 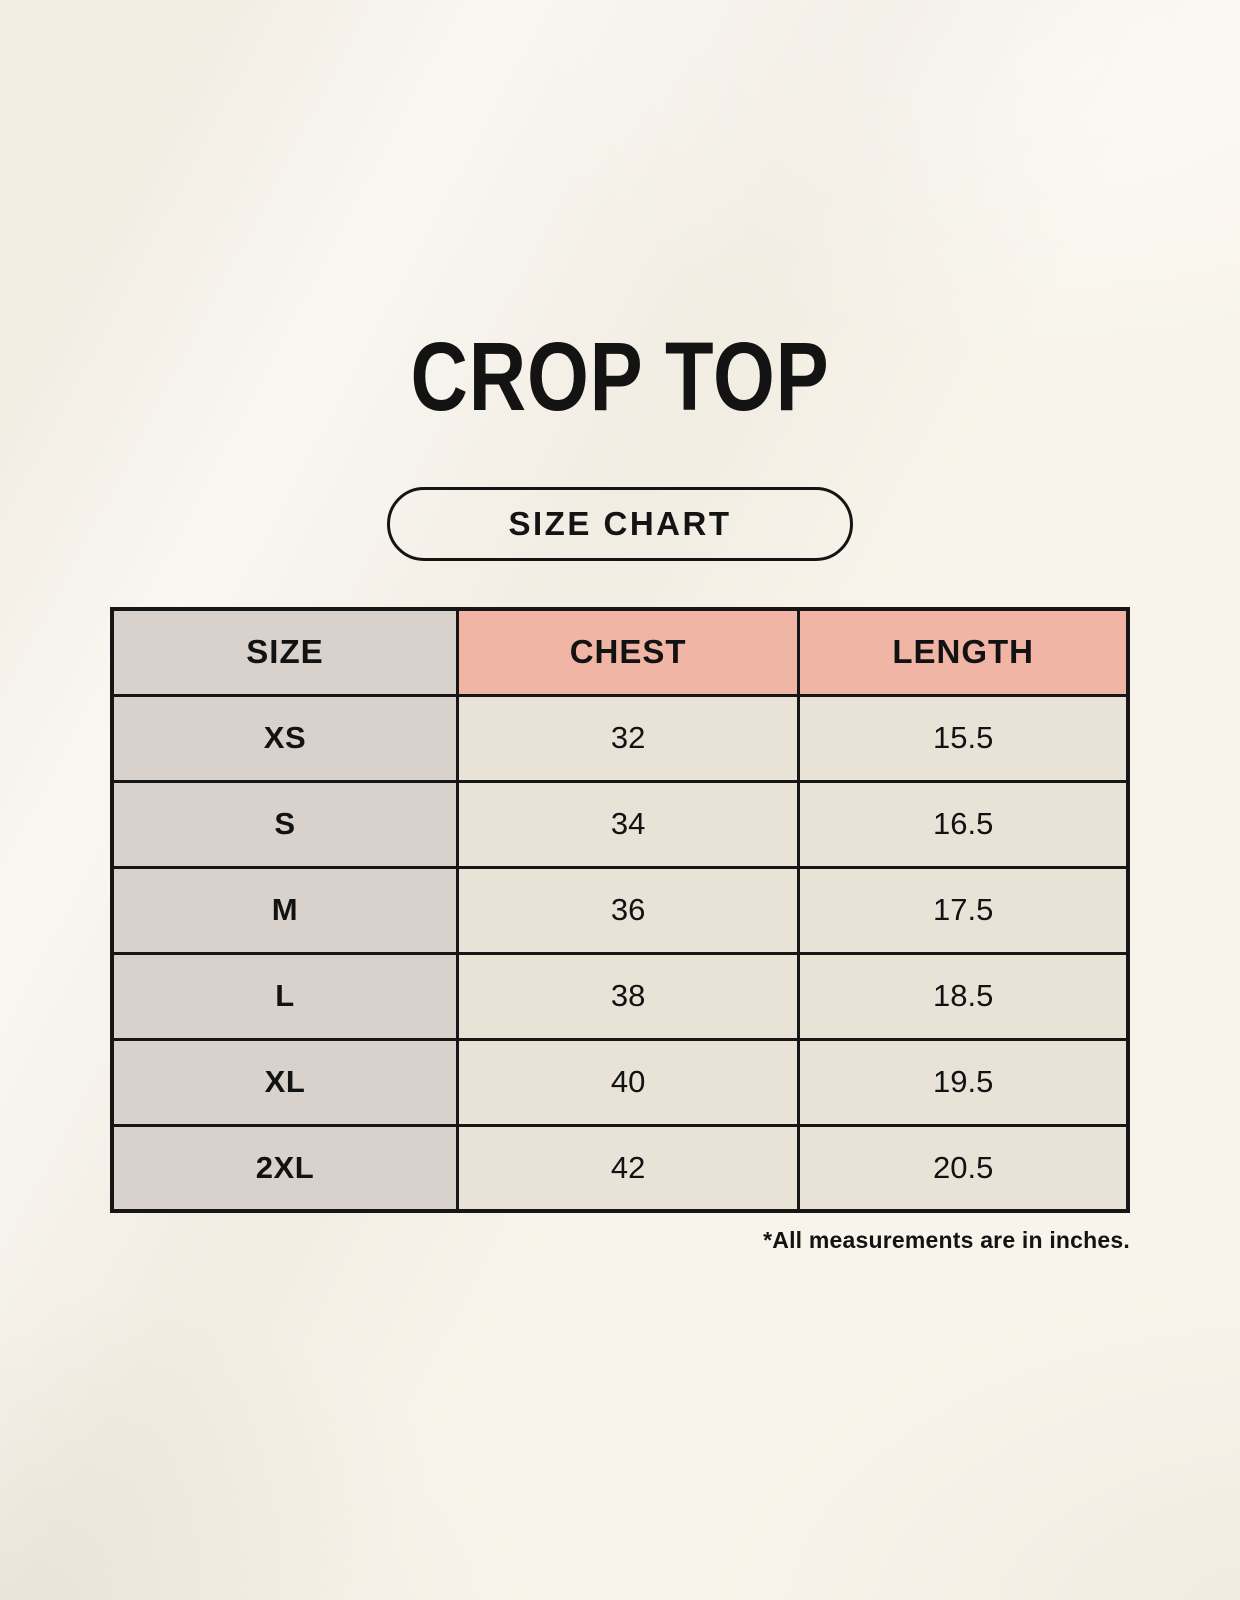 I want to click on chest-cell: 32, so click(x=628, y=738).